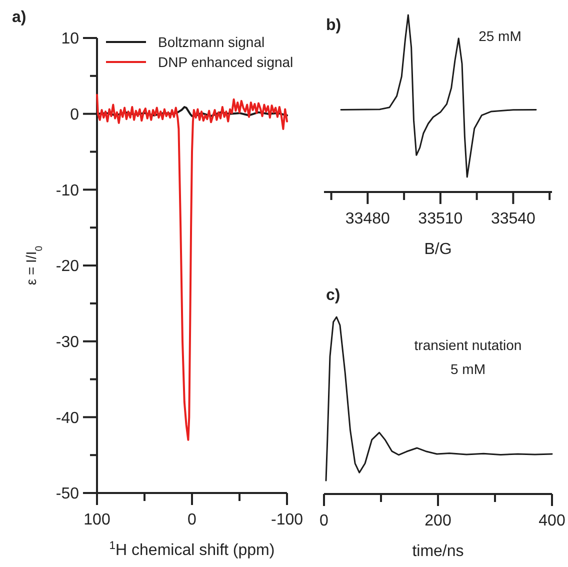  What do you see at coordinates (68, 191) in the screenshot?
I see `y-tick-label: -10` at bounding box center [68, 191].